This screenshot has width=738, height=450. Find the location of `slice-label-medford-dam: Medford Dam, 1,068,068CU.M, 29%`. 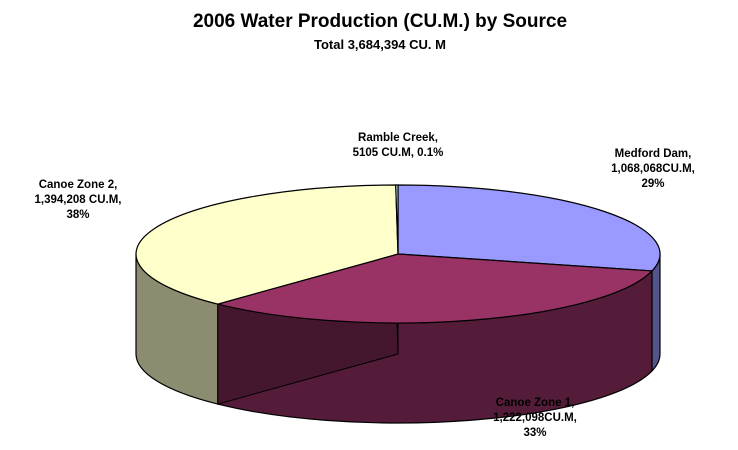

slice-label-medford-dam: Medford Dam, 1,068,068CU.M, 29% is located at coordinates (653, 169).